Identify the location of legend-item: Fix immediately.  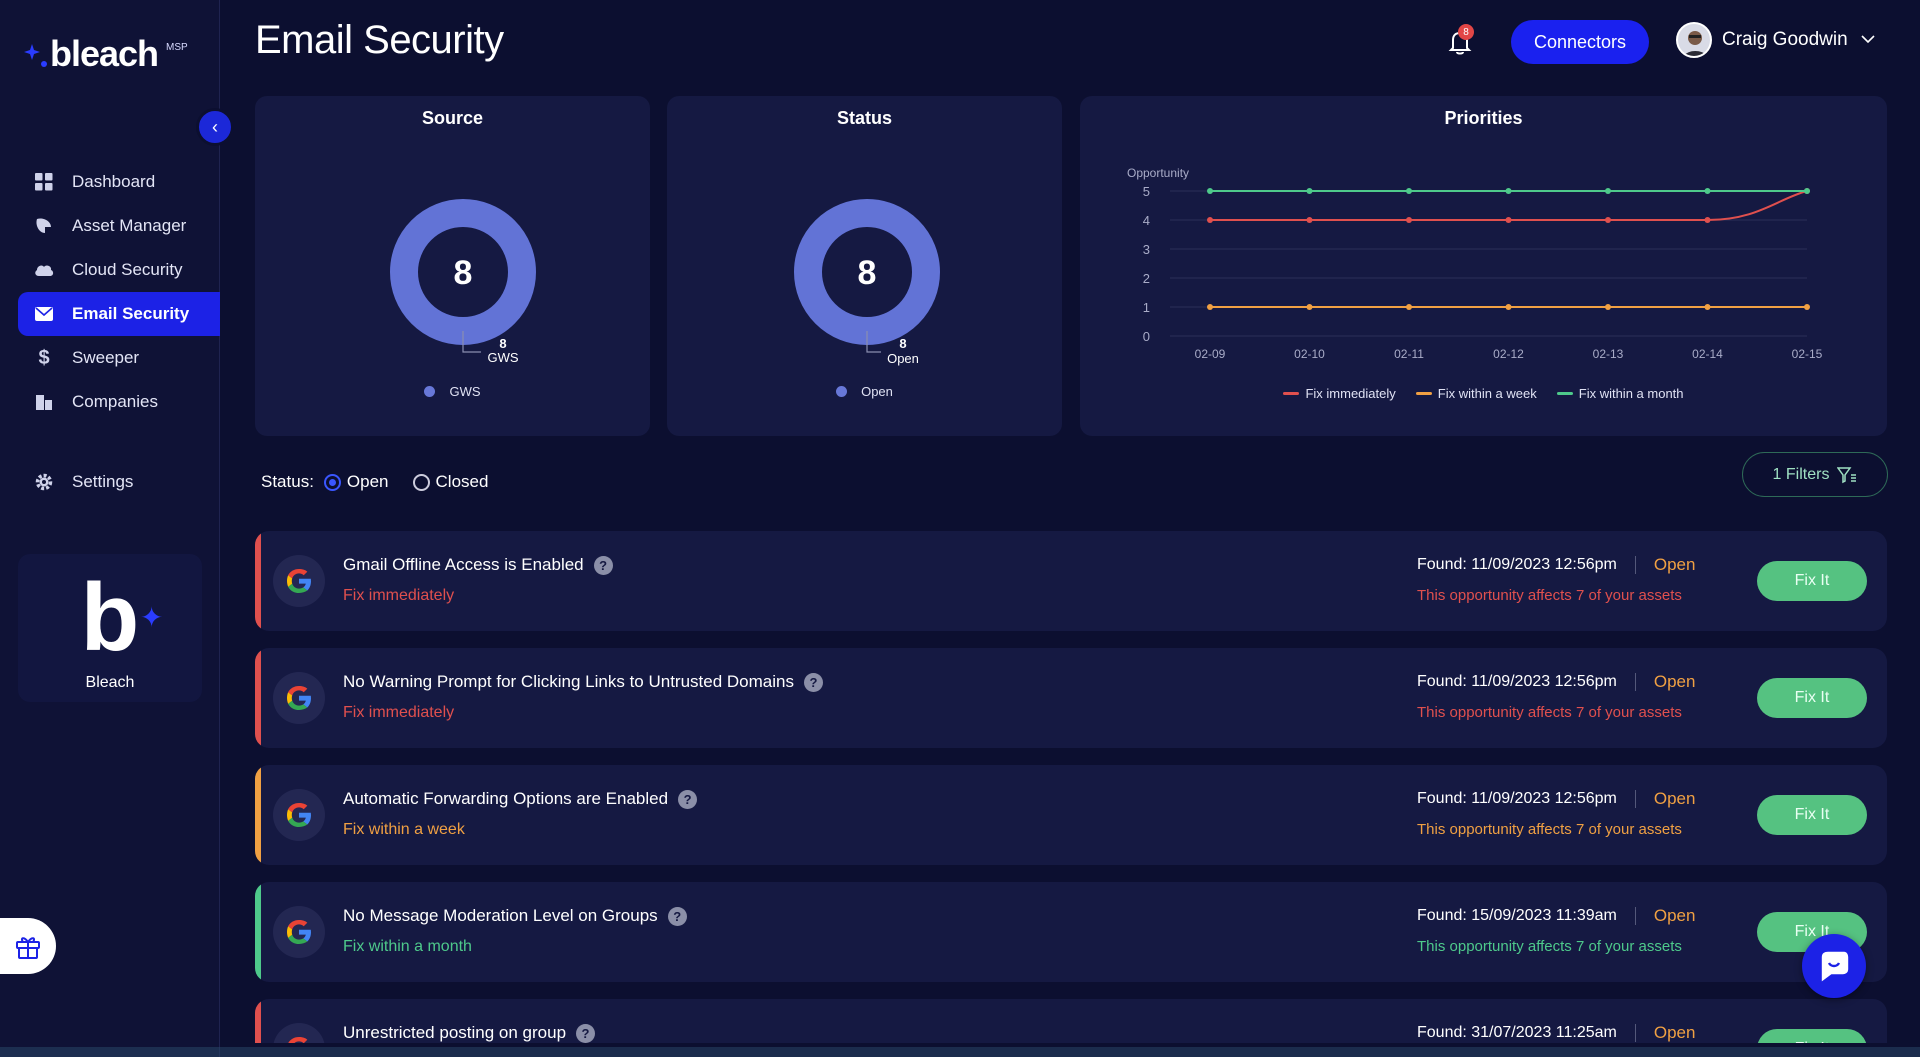
(1339, 393).